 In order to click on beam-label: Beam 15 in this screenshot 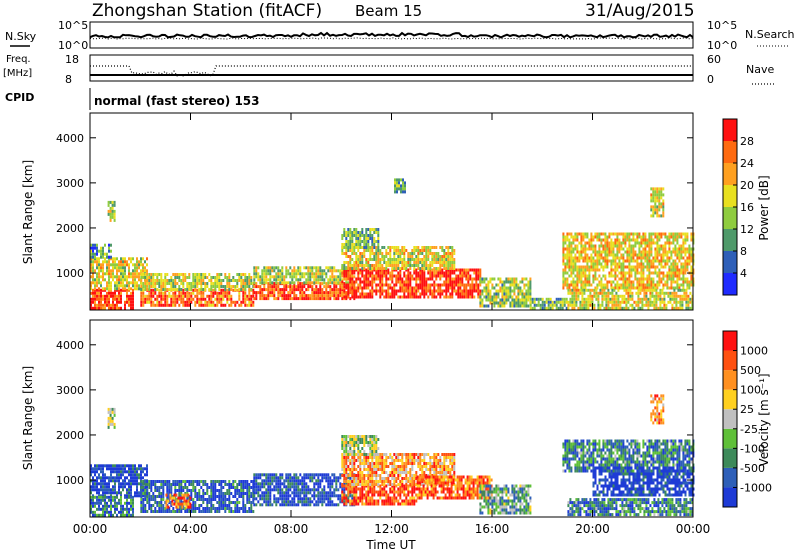, I will do `click(388, 11)`.